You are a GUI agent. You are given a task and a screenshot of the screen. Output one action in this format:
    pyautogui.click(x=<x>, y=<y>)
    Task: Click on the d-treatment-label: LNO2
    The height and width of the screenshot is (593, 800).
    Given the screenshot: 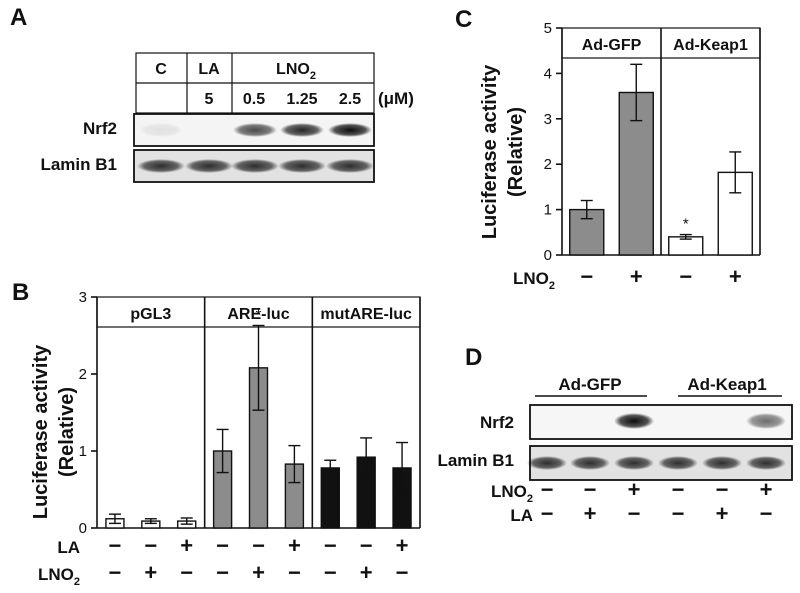 What is the action you would take?
    pyautogui.click(x=512, y=493)
    